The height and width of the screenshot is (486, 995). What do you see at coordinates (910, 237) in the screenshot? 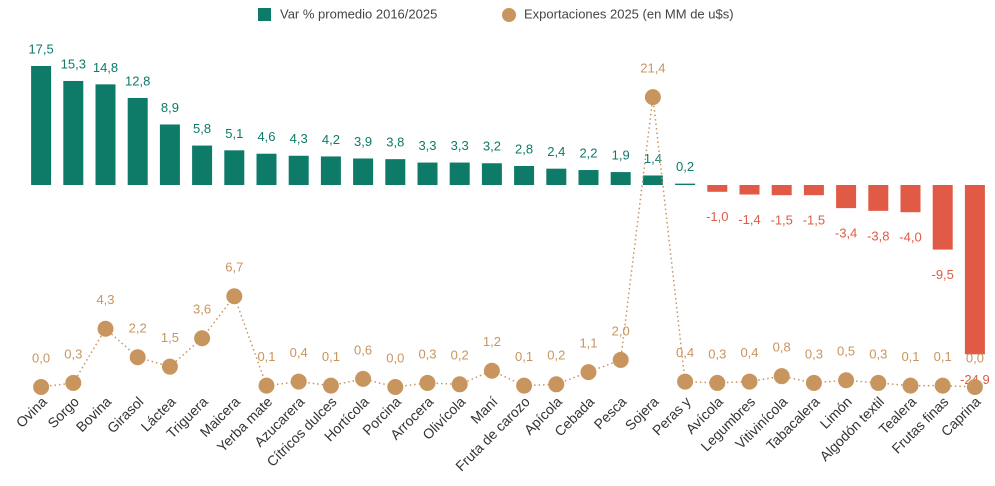
I see `bar-label: -4,0` at bounding box center [910, 237].